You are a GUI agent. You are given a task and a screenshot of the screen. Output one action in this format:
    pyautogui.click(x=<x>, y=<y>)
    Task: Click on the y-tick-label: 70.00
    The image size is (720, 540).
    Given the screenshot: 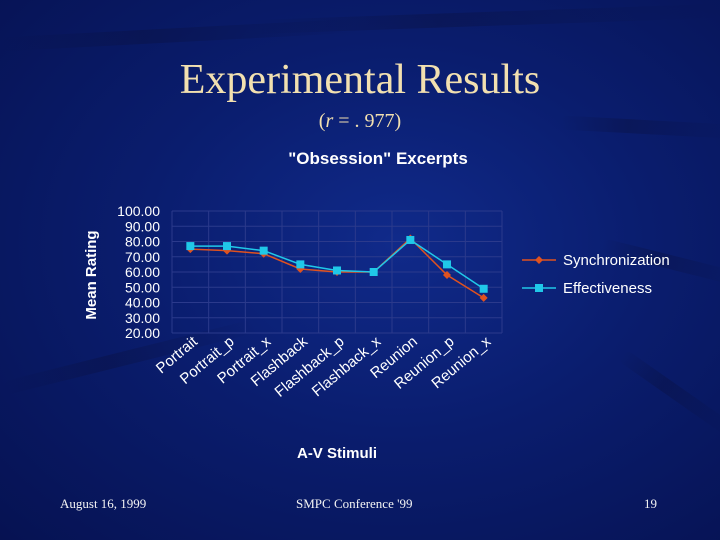 What is the action you would take?
    pyautogui.click(x=142, y=257)
    